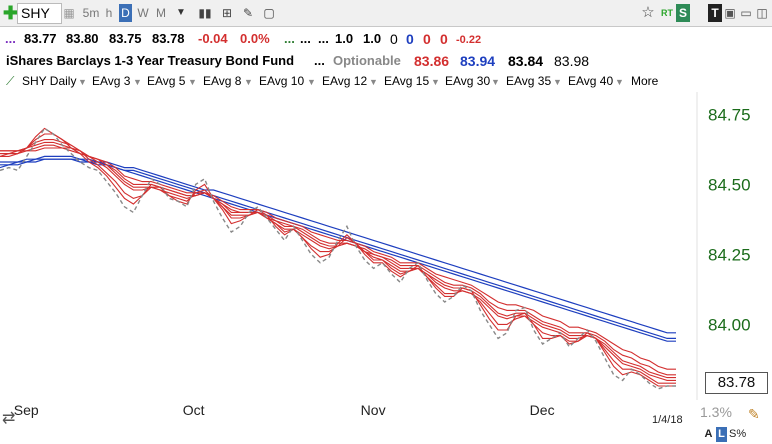 The height and width of the screenshot is (444, 772). Describe the element at coordinates (372, 38) in the screenshot. I see `quote-v2: 1.0` at that location.